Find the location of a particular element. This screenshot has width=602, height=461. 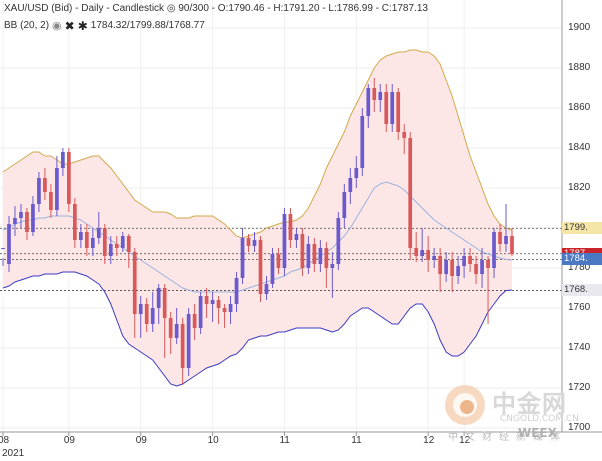

x-tick-label: 08 is located at coordinates (5, 440).